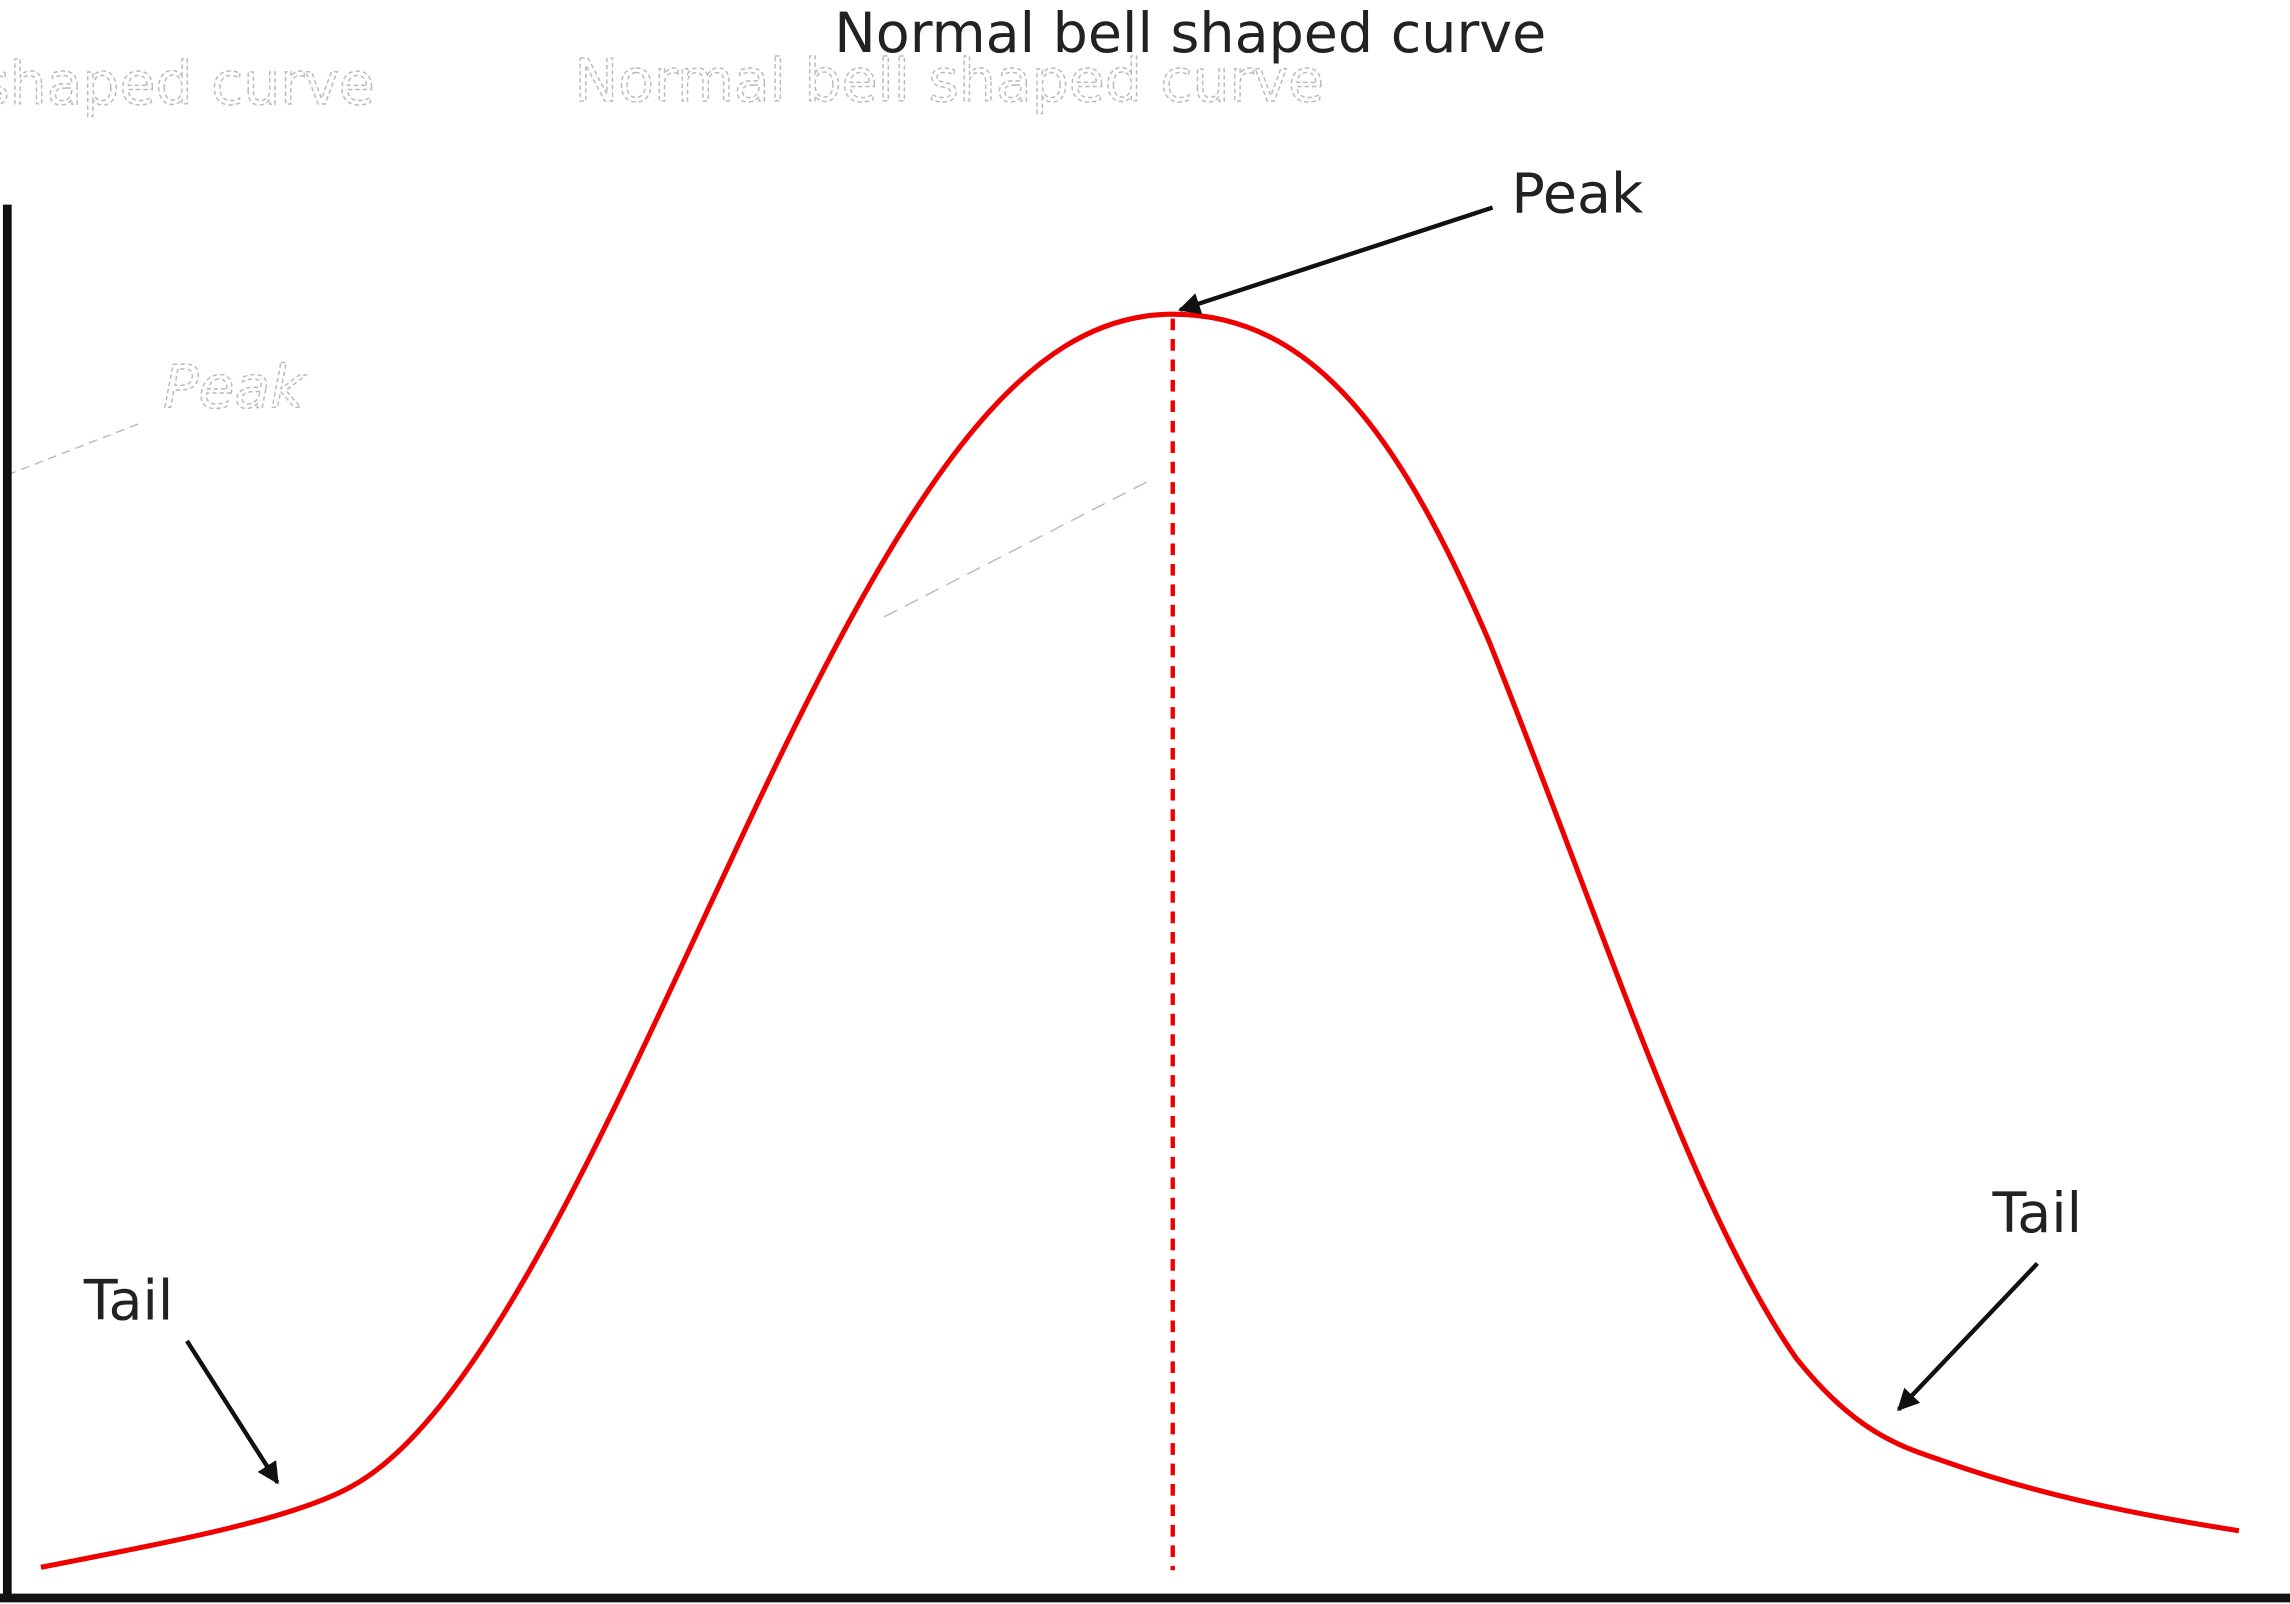  I want to click on title: Normal bell shaped curve, so click(1190, 33).